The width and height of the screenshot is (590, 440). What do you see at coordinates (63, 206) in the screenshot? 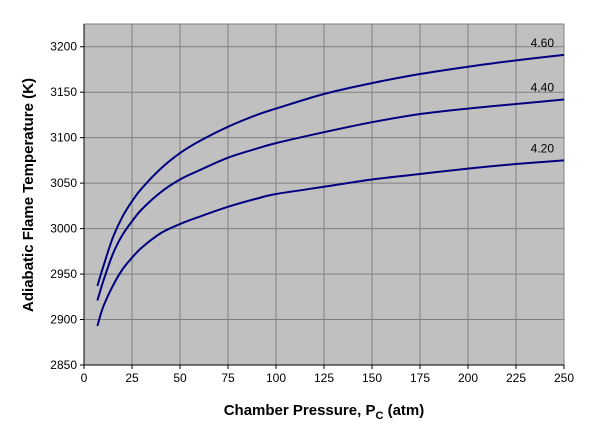
I see `y-tick-labels: 2850 2900 2950 3000 3050 3100 3150 3200` at bounding box center [63, 206].